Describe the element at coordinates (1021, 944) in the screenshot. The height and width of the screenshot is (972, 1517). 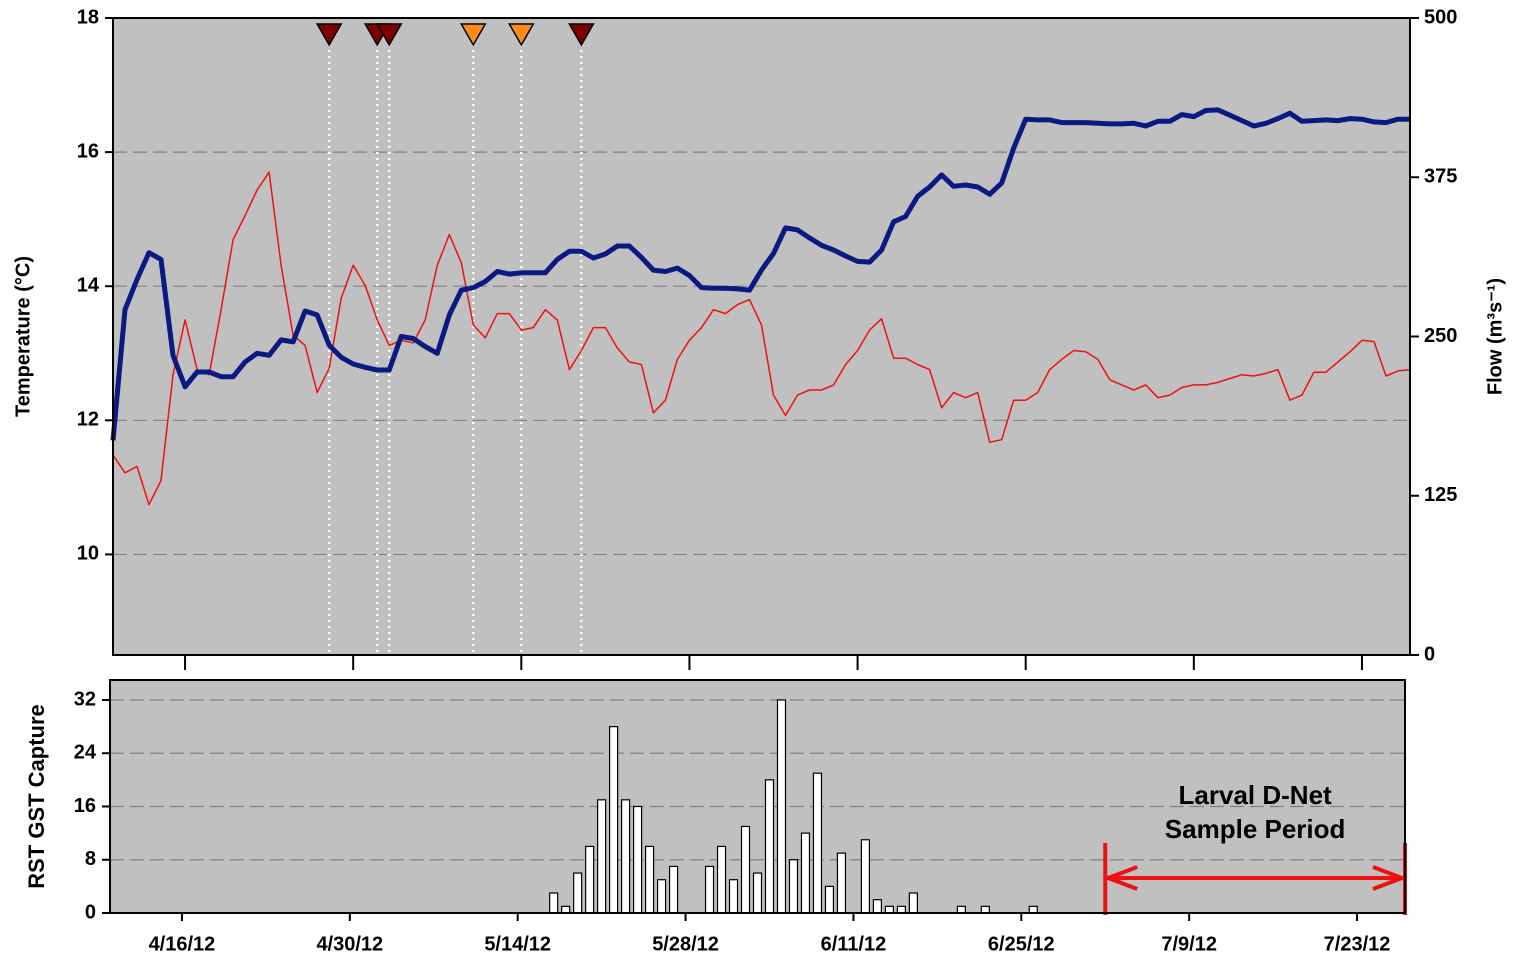
I see `x-tick-label: 6/25/12` at that location.